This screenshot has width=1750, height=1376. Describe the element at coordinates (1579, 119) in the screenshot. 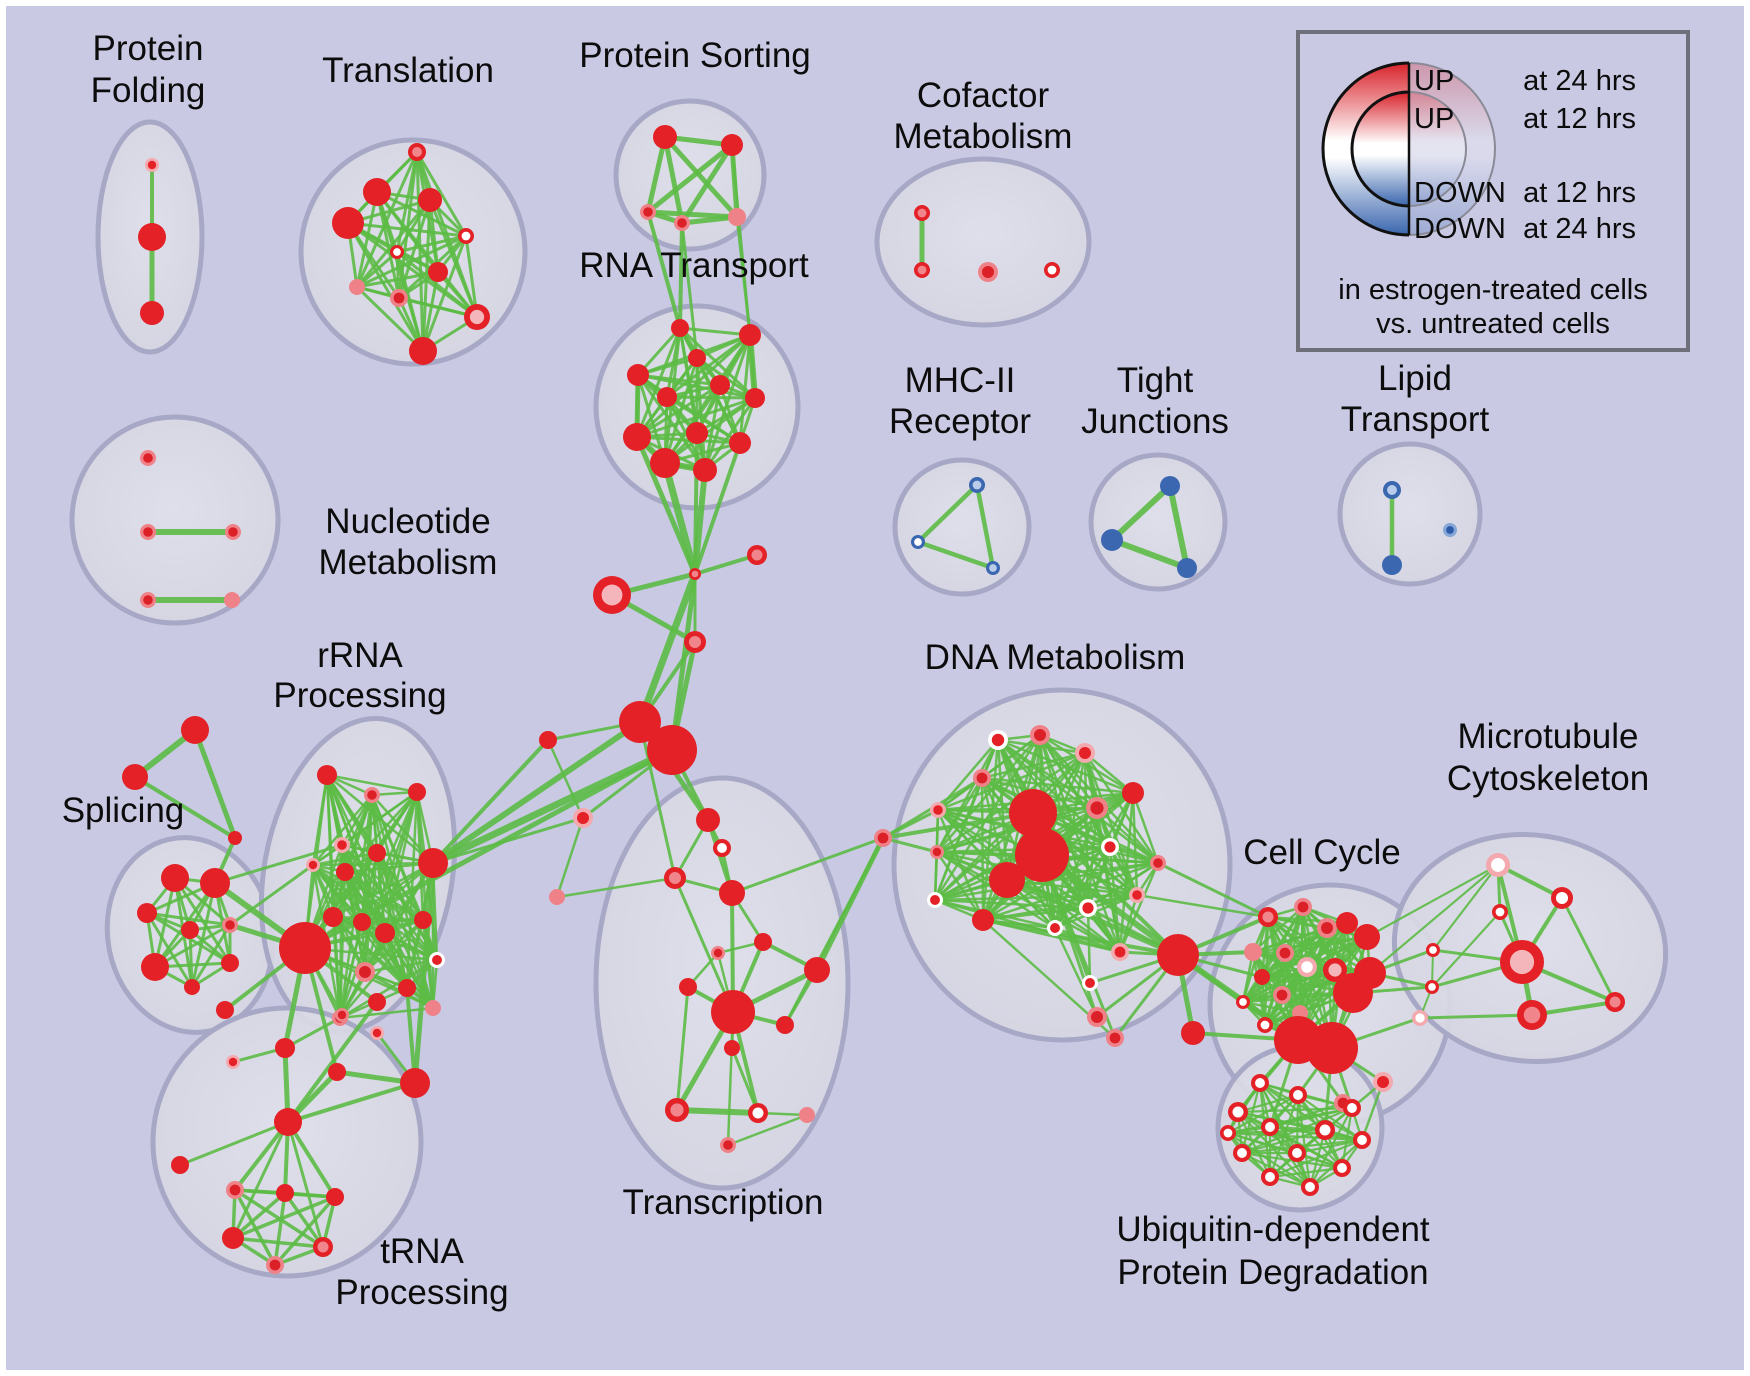

I see `legend-time-label: at 12 hrs` at that location.